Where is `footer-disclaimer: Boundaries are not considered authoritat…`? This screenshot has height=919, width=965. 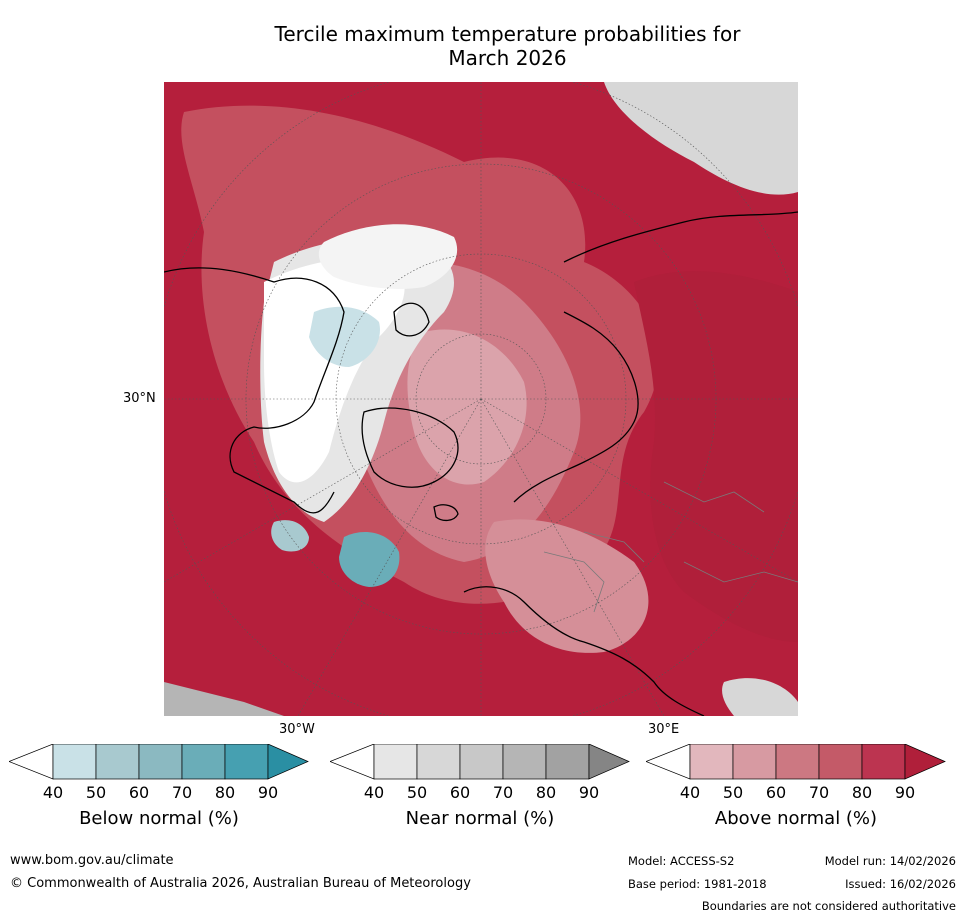
footer-disclaimer: Boundaries are not considered authoritat… is located at coordinates (828, 906).